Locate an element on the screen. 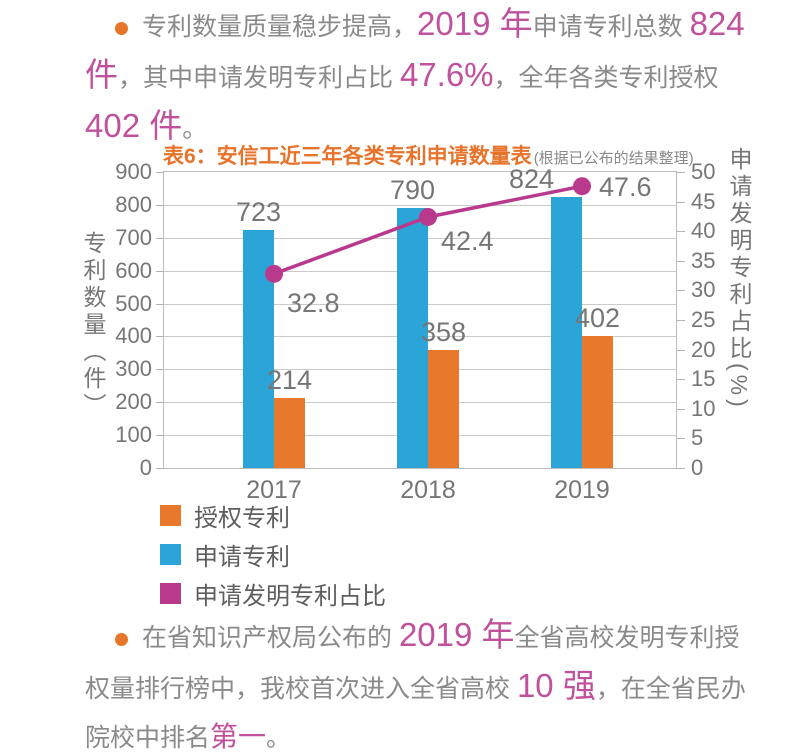  left-axis-title: 专利数量（件） is located at coordinates (93, 325).